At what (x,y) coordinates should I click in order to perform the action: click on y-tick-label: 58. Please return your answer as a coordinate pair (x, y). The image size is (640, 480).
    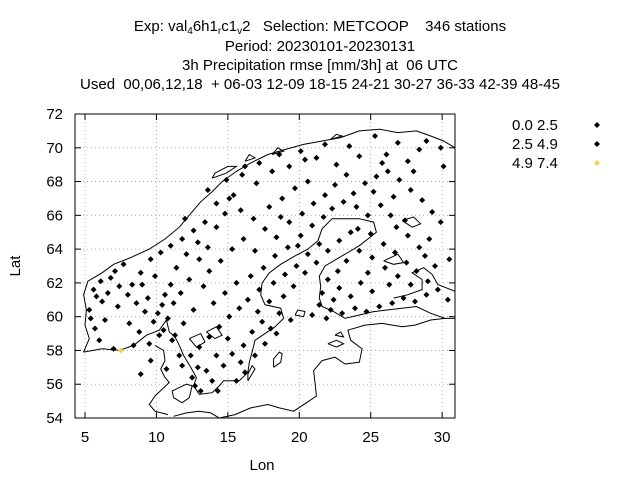
    Looking at the image, I should click on (54, 350).